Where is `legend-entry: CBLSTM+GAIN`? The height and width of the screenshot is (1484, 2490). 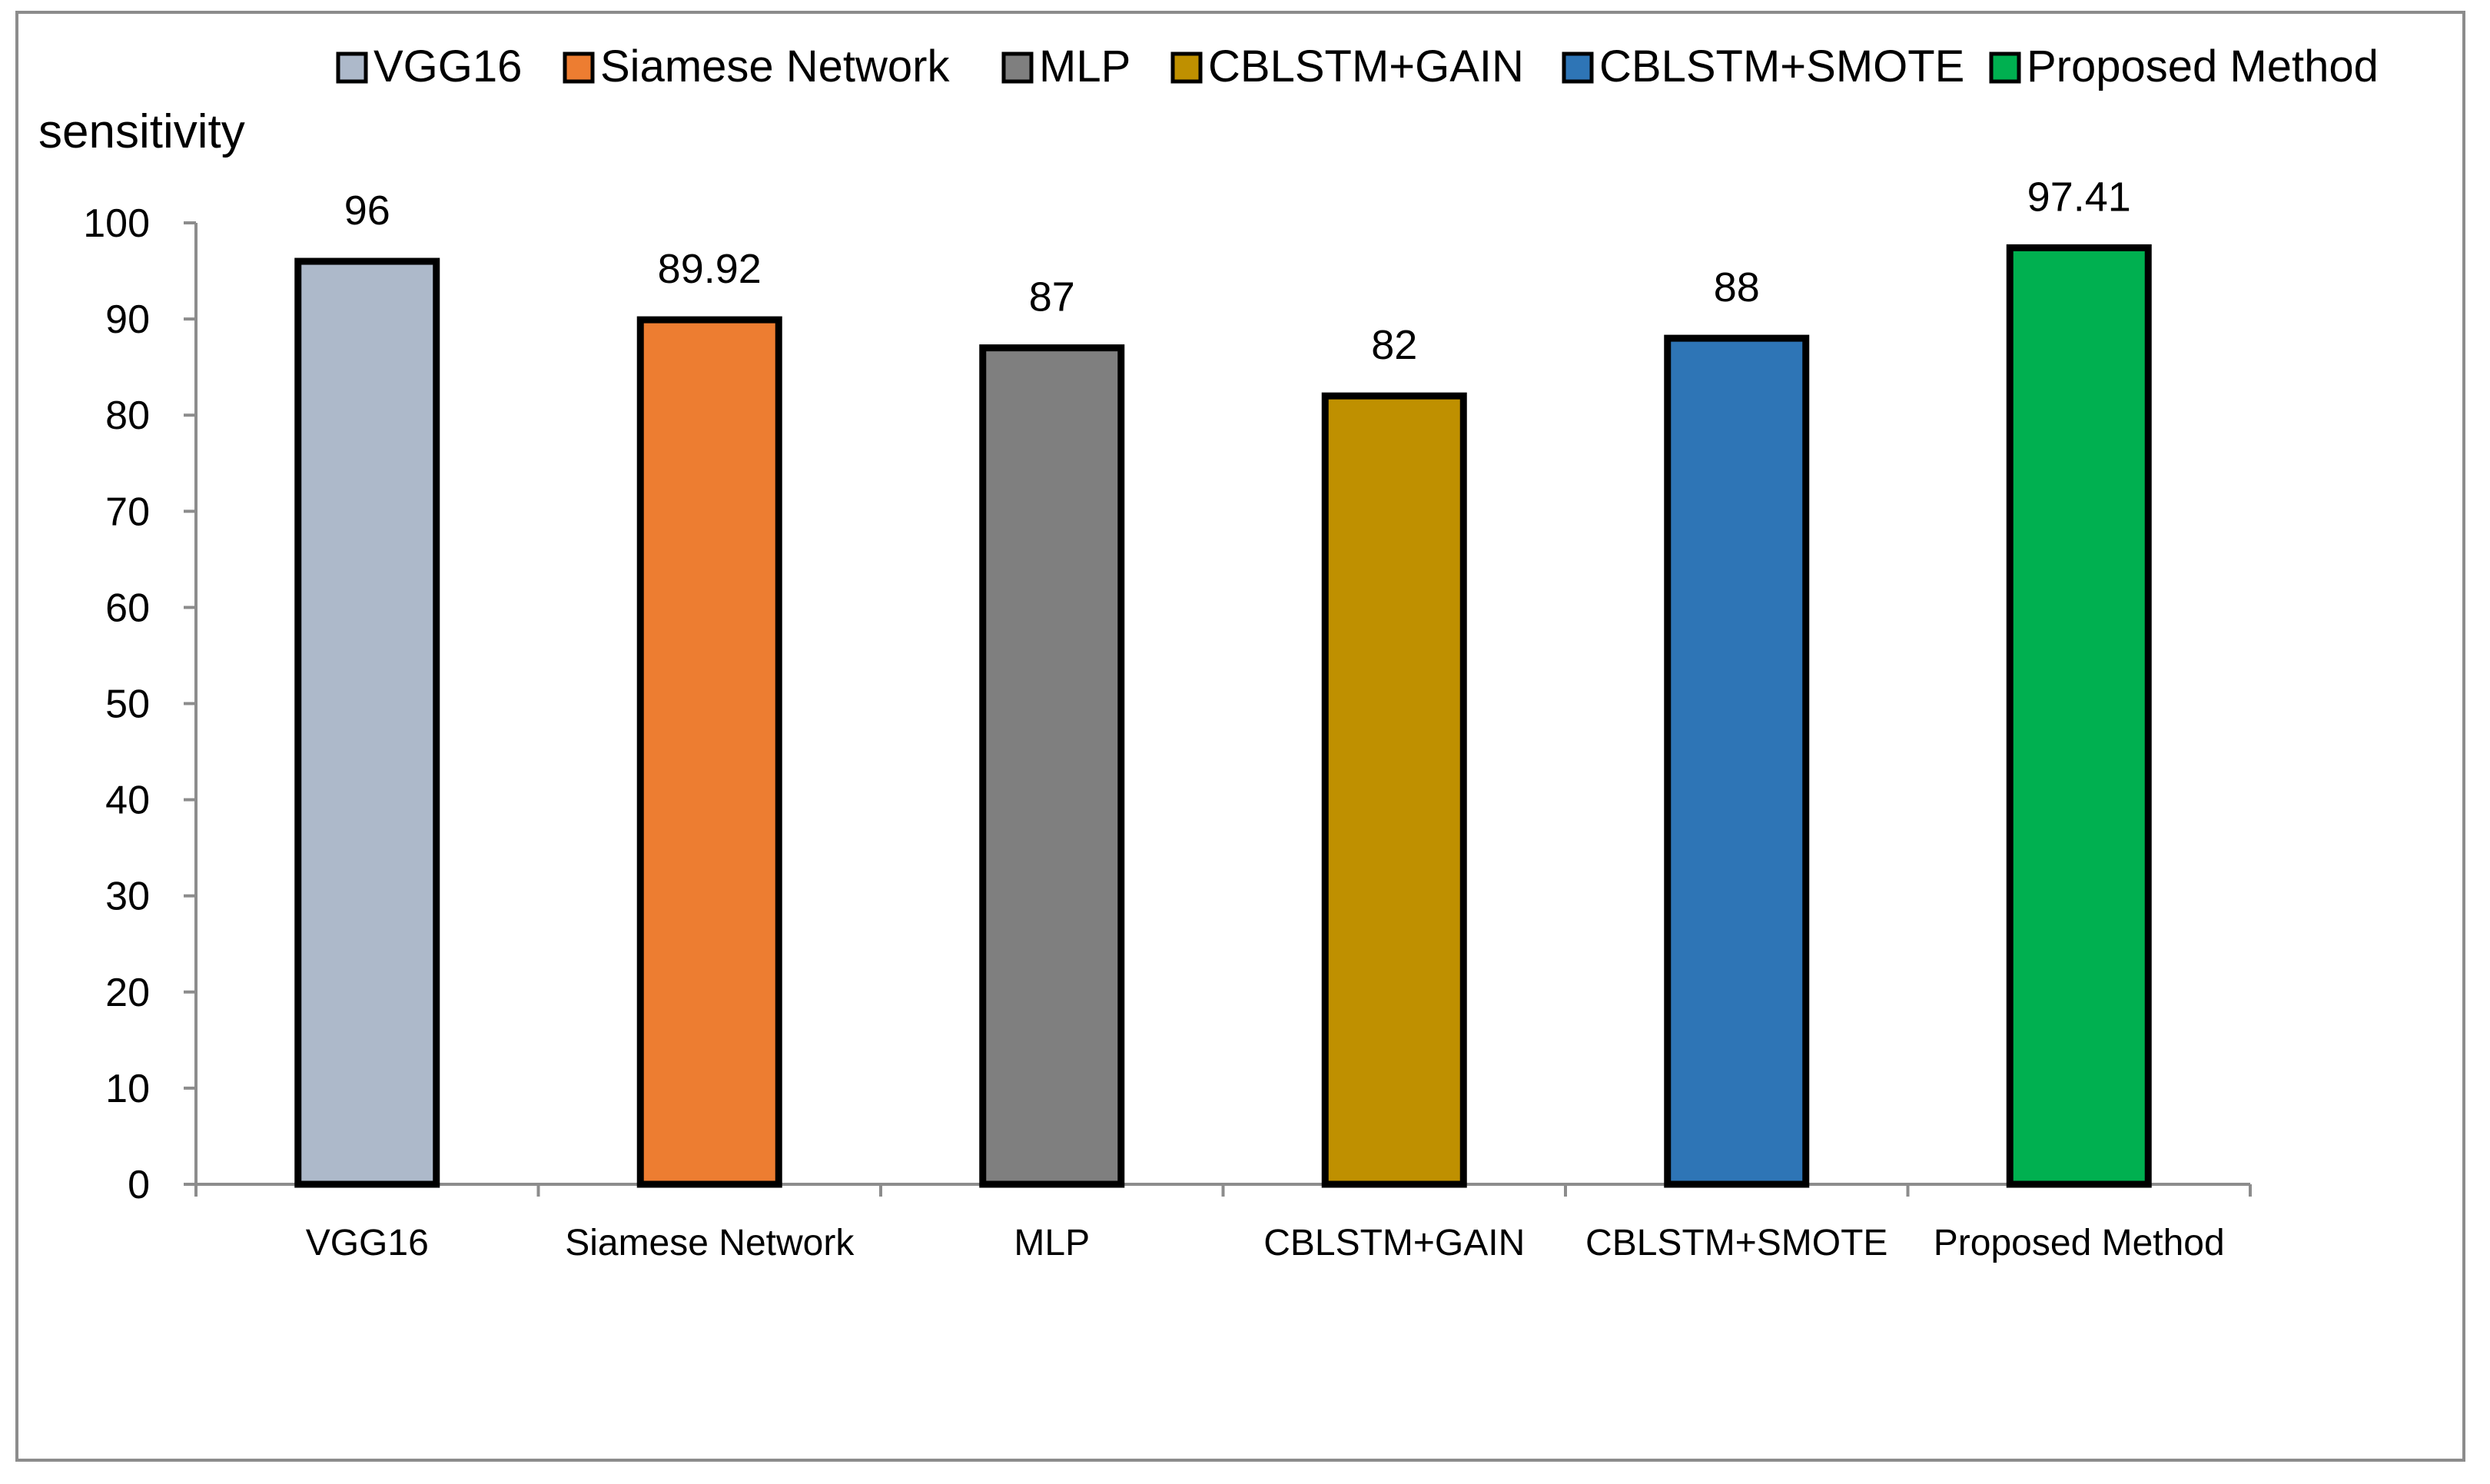
legend-entry: CBLSTM+GAIN is located at coordinates (1366, 66).